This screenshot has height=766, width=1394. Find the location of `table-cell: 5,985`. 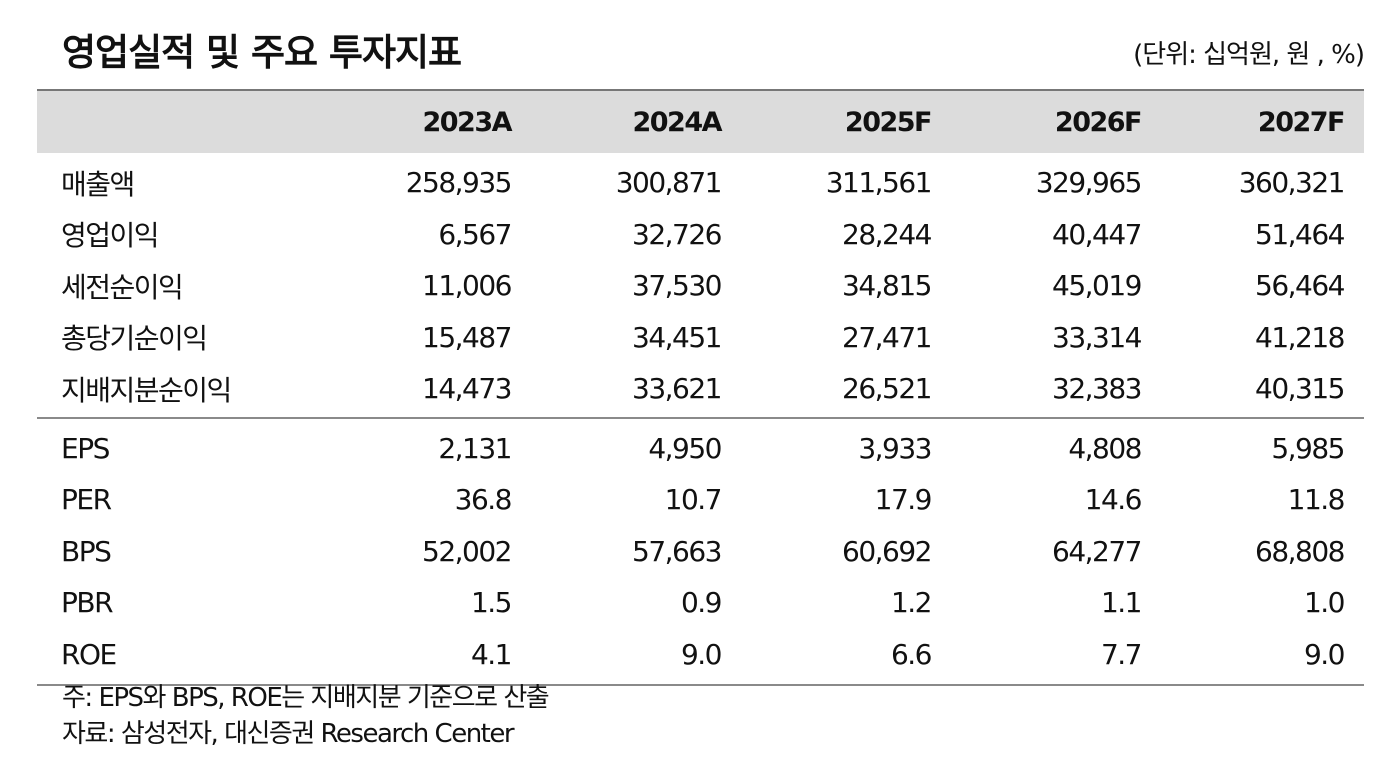

table-cell: 5,985 is located at coordinates (1308, 448).